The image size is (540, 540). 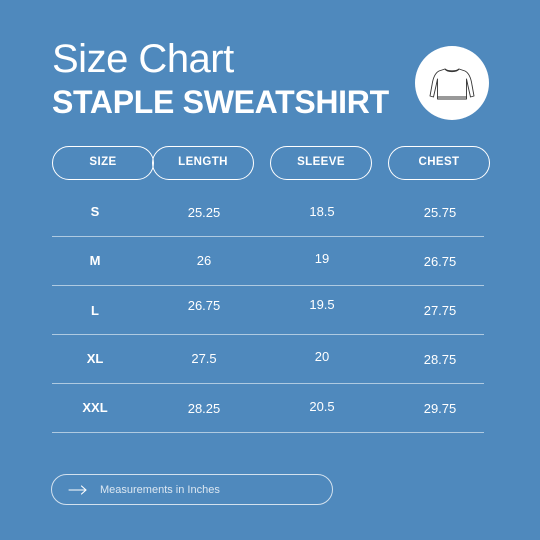 What do you see at coordinates (322, 406) in the screenshot?
I see `sleeve-cell: 20.5` at bounding box center [322, 406].